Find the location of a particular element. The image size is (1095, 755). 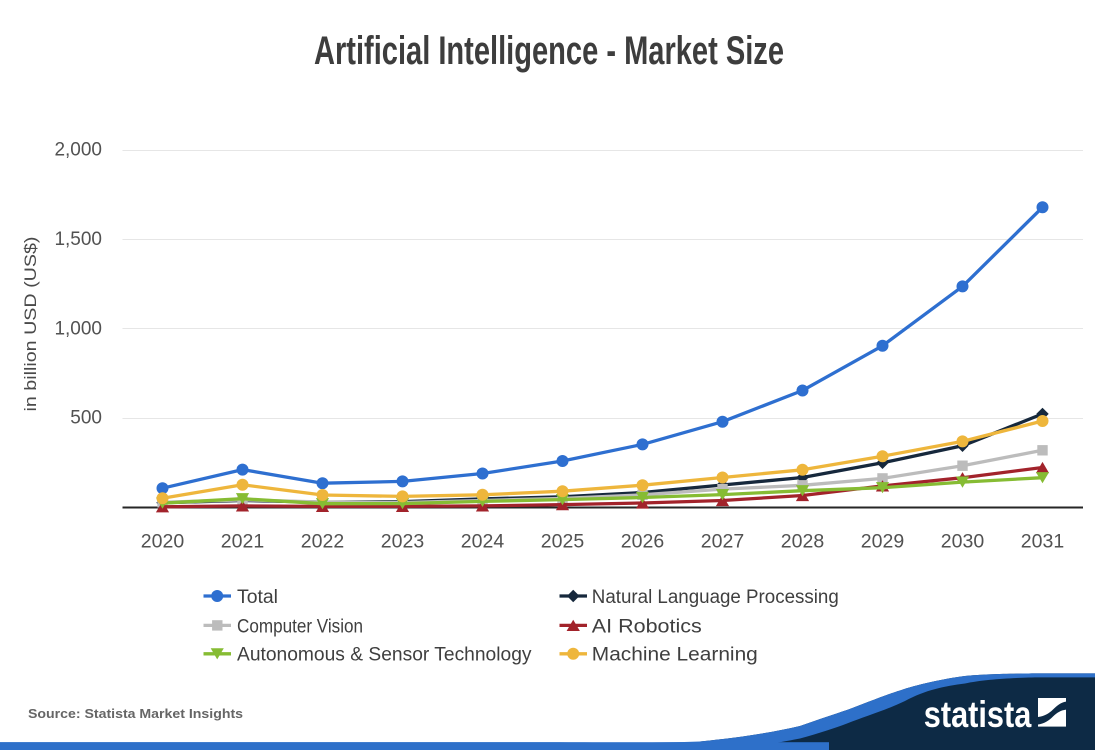

svg-text: 2024 is located at coordinates (483, 542).